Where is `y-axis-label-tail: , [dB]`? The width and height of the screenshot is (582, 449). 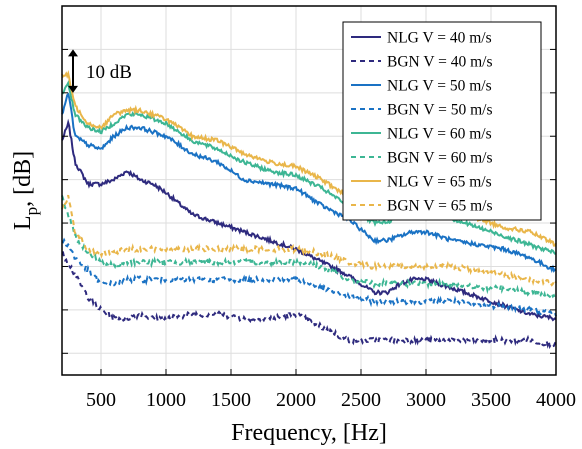 y-axis-label-tail: , [dB] is located at coordinates (23, 179).